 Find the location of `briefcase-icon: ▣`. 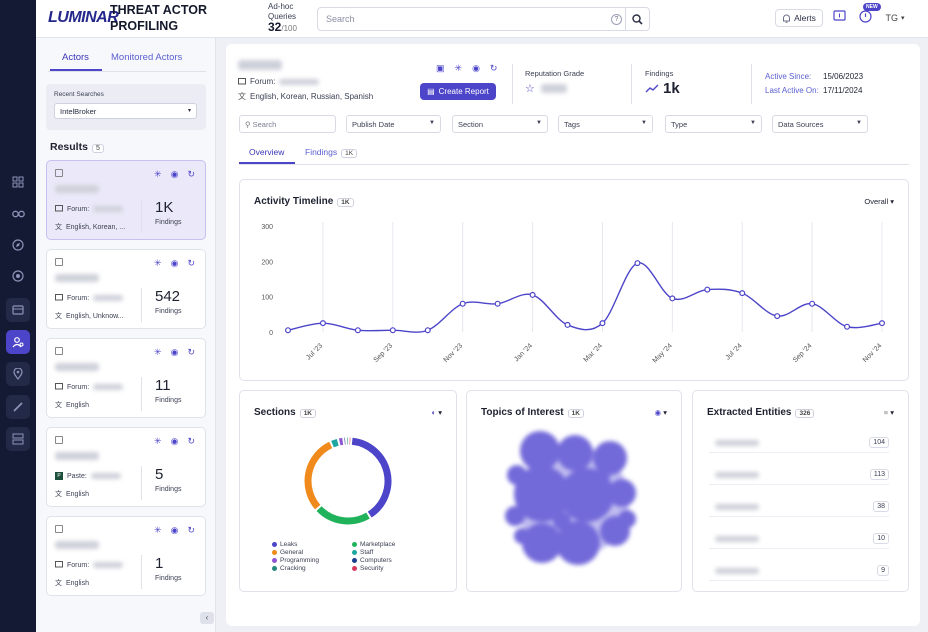

briefcase-icon: ▣ is located at coordinates (440, 68).